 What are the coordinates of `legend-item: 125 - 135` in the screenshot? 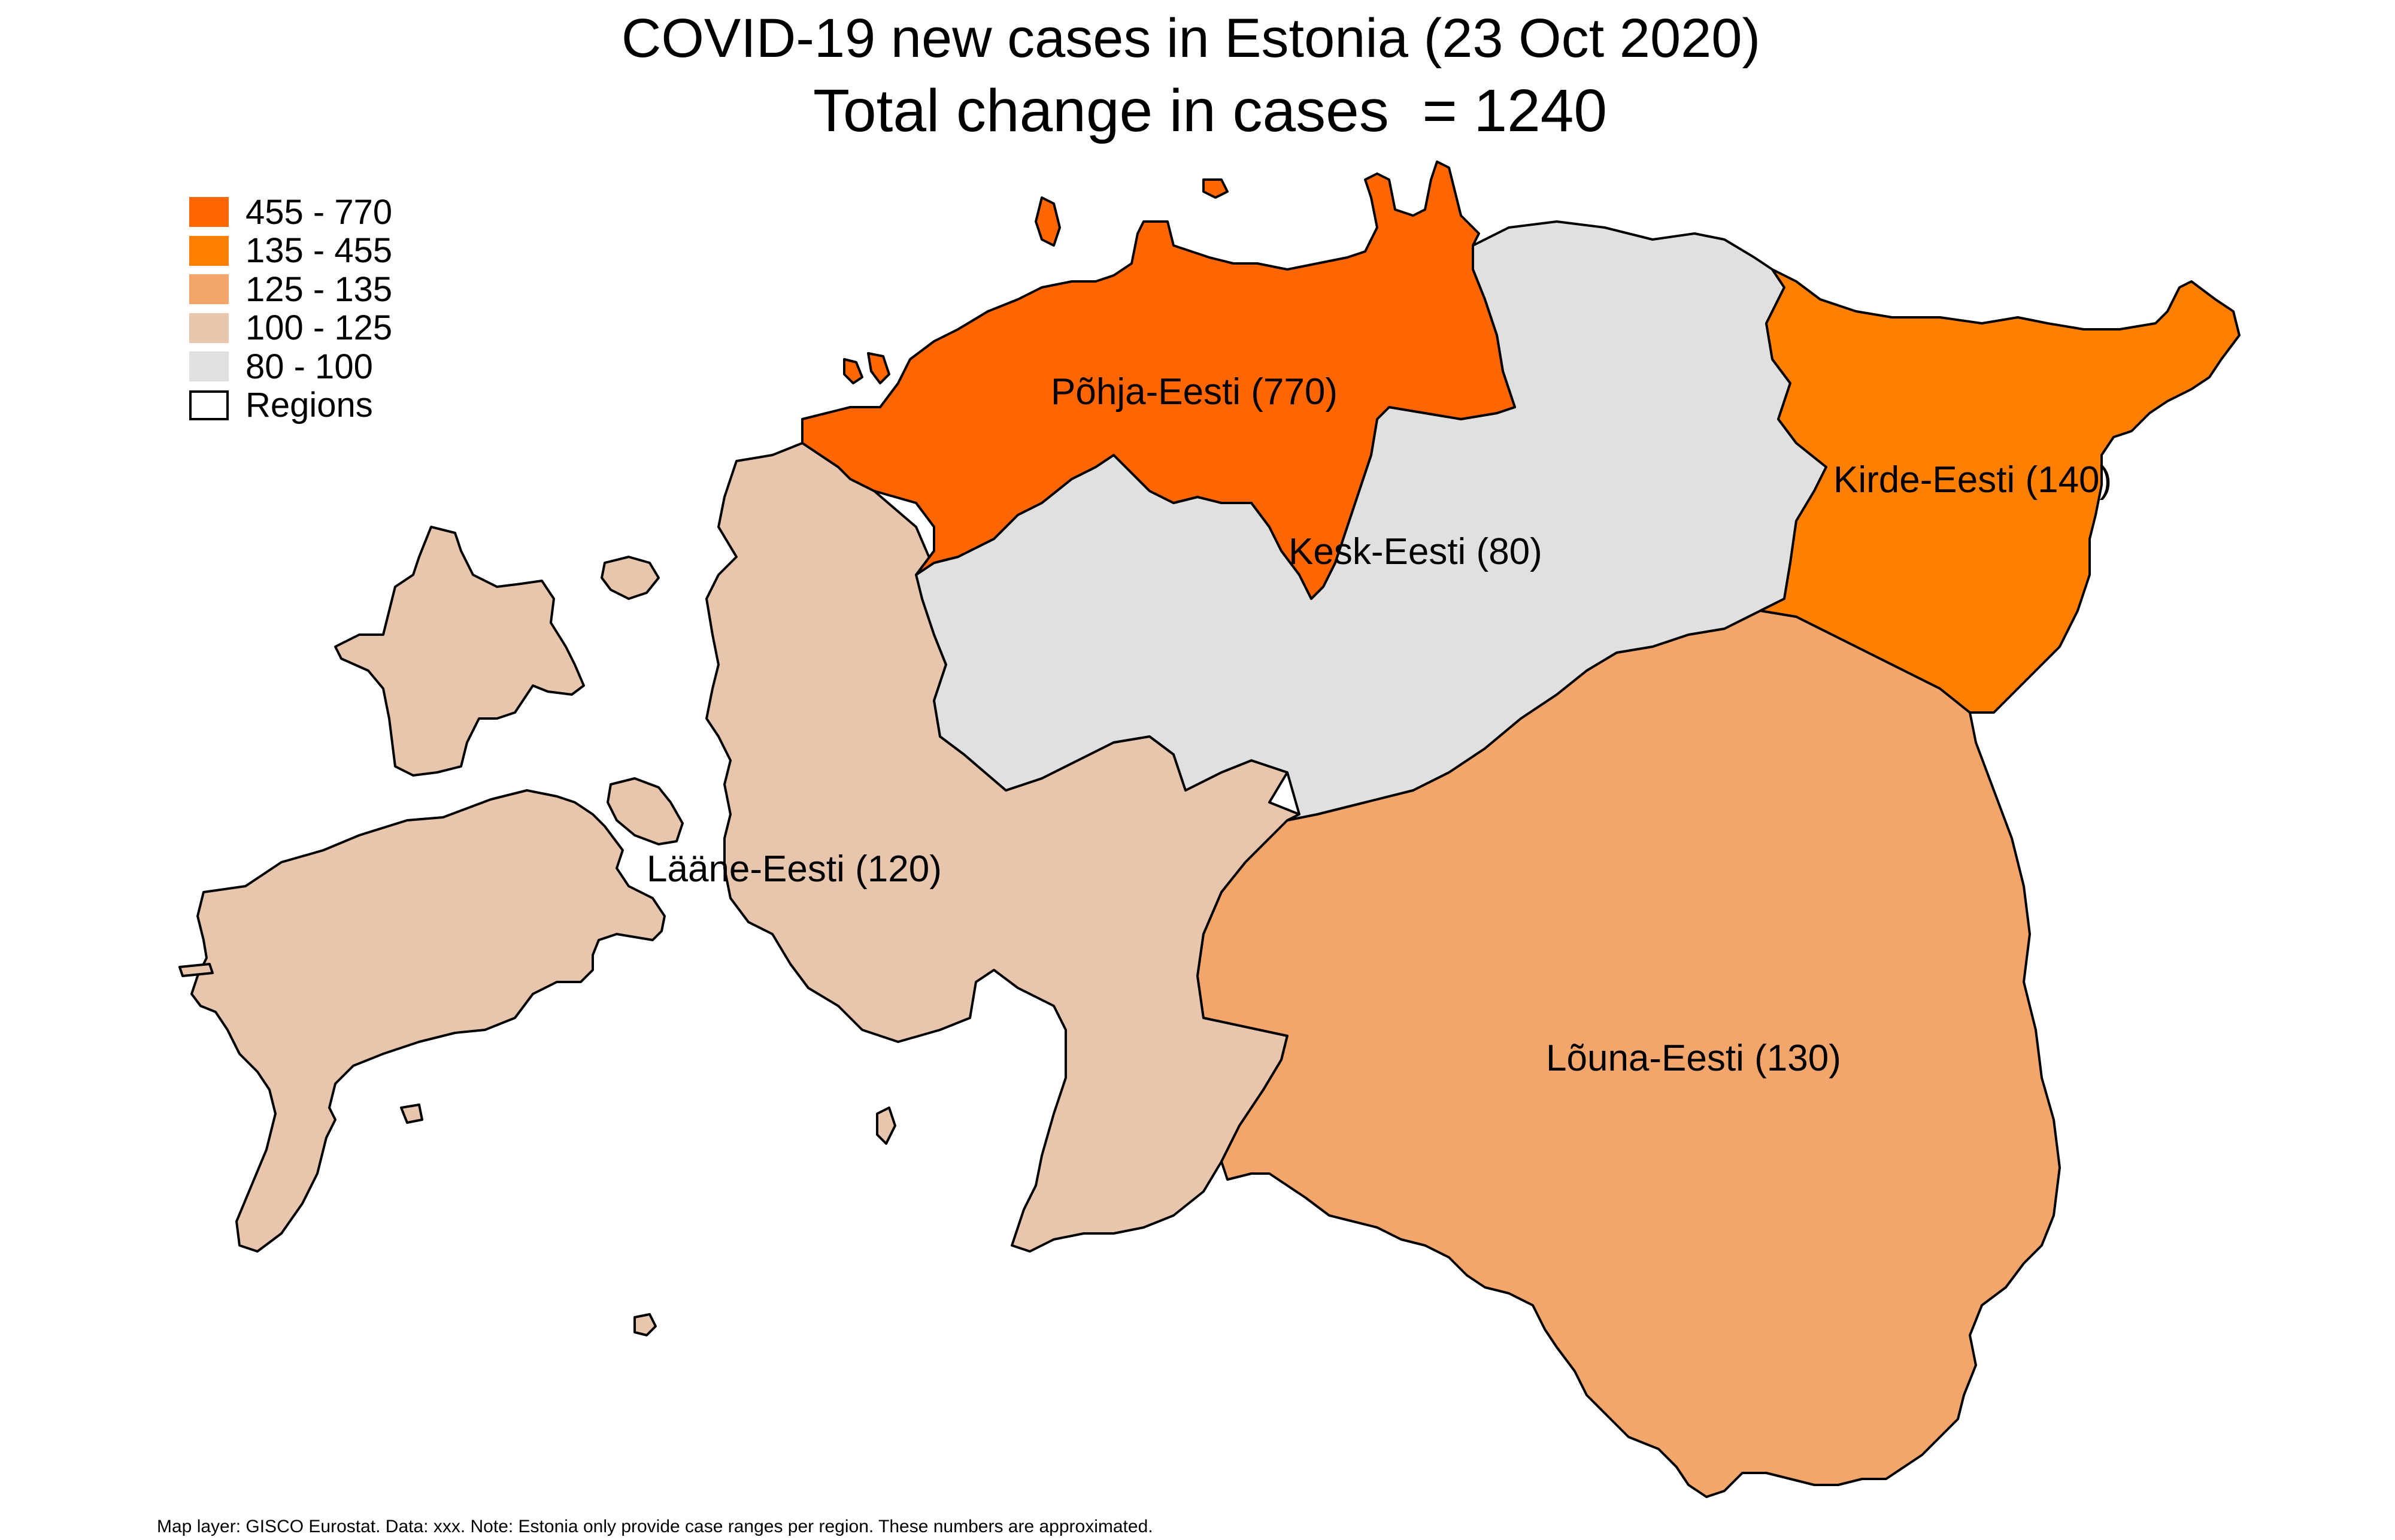 It's located at (290, 289).